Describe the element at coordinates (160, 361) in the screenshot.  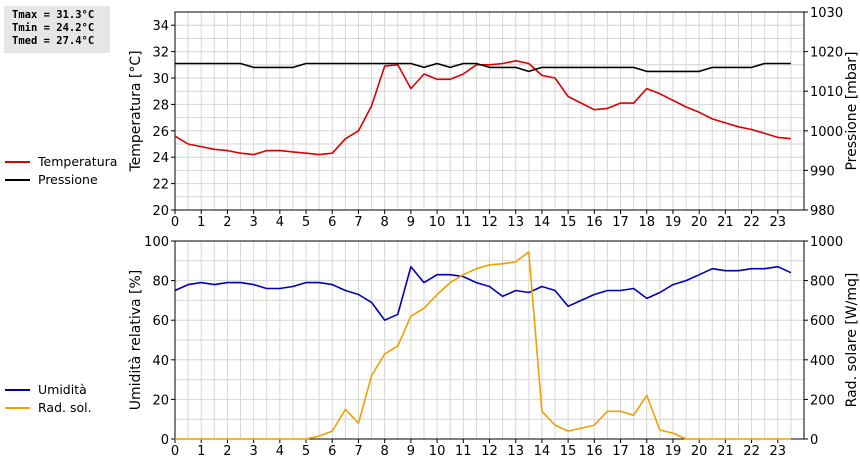
I see `y-tick-label: 40` at that location.